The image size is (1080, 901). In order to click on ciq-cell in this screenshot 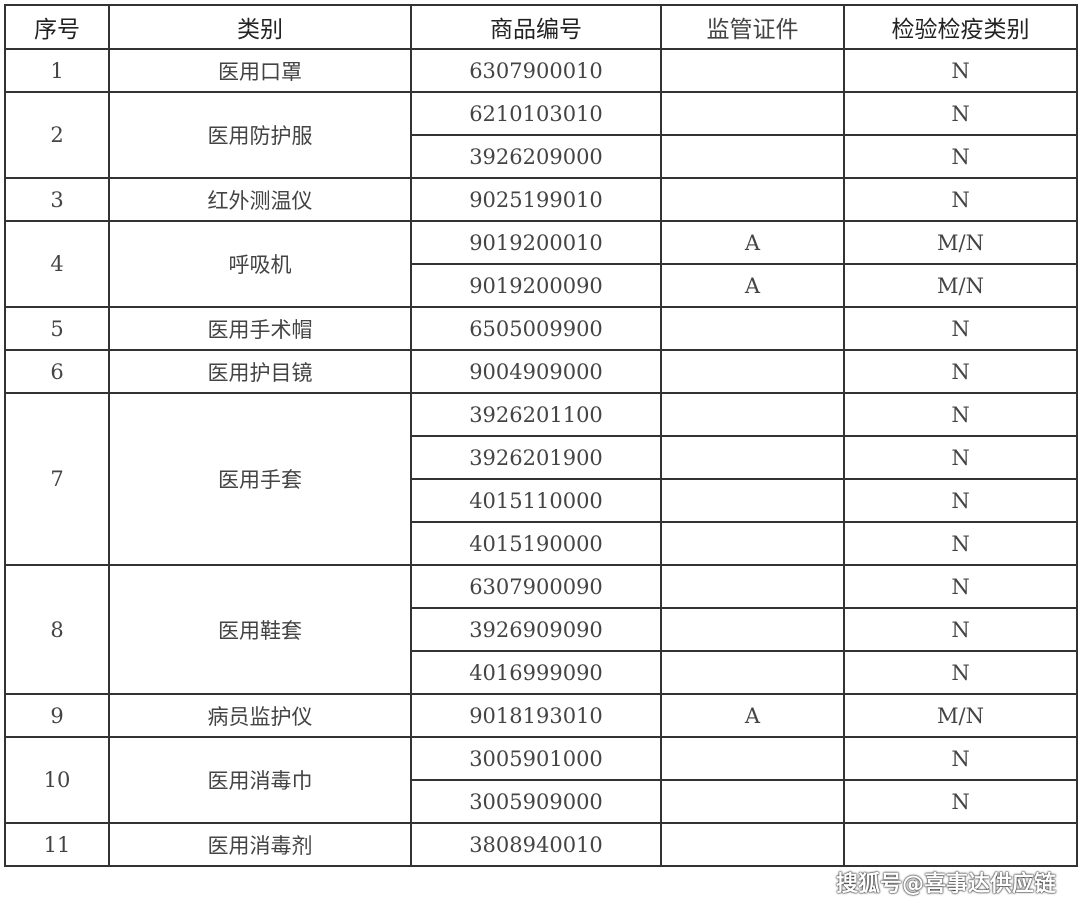, I will do `click(960, 844)`.